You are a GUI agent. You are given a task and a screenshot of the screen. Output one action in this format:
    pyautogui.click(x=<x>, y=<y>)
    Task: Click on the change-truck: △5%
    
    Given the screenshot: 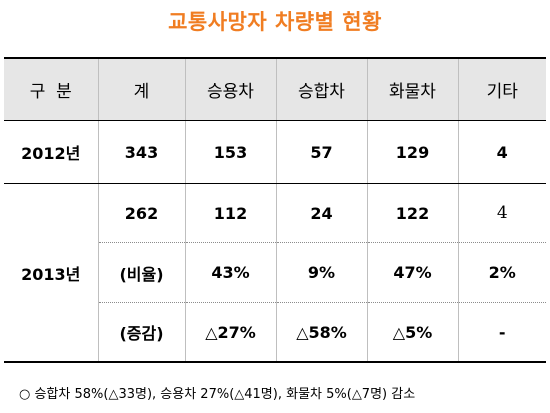 What is the action you would take?
    pyautogui.click(x=412, y=332)
    